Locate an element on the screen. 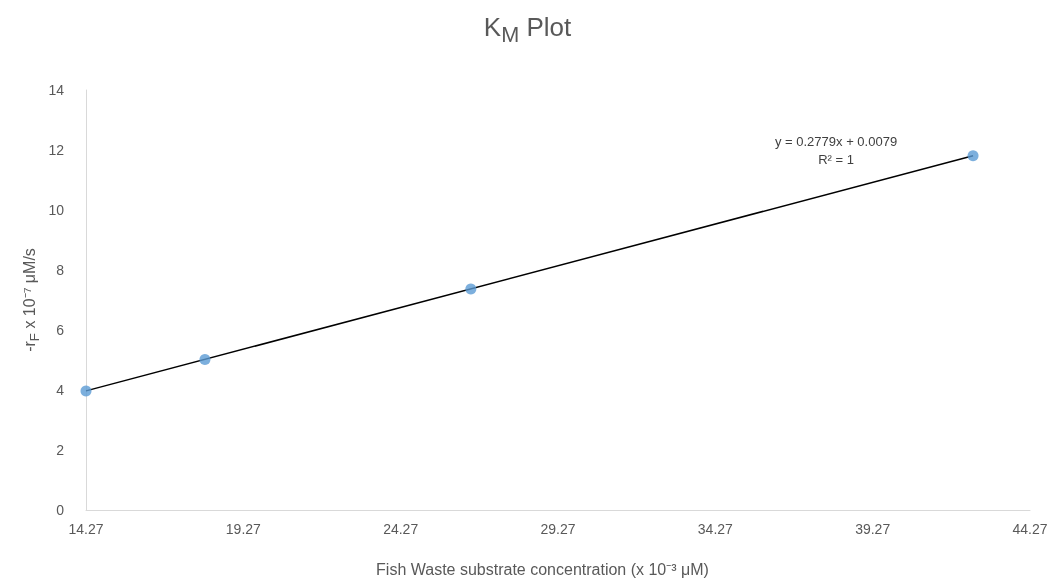 The height and width of the screenshot is (586, 1055). chart-title: K$_{M}$ Plot is located at coordinates (527, 30).